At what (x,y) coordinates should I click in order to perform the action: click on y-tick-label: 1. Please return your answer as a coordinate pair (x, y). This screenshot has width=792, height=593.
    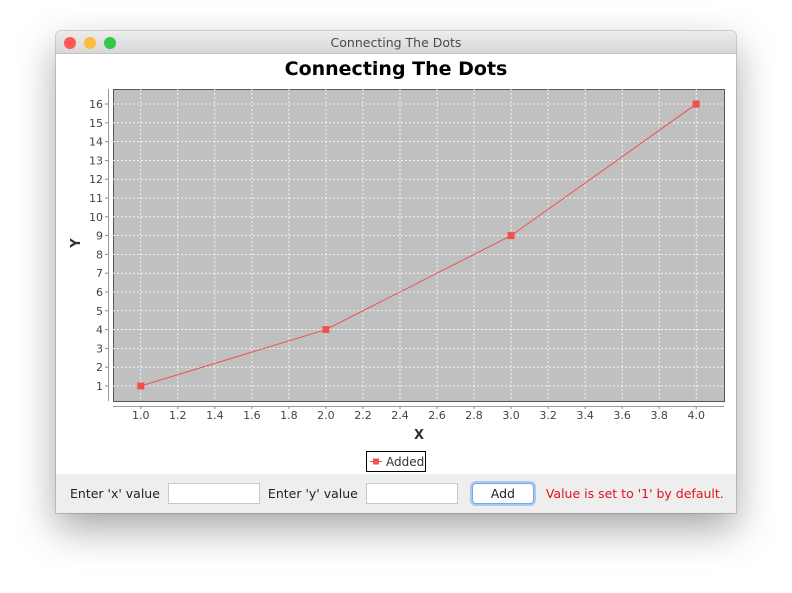
    Looking at the image, I should click on (99, 386).